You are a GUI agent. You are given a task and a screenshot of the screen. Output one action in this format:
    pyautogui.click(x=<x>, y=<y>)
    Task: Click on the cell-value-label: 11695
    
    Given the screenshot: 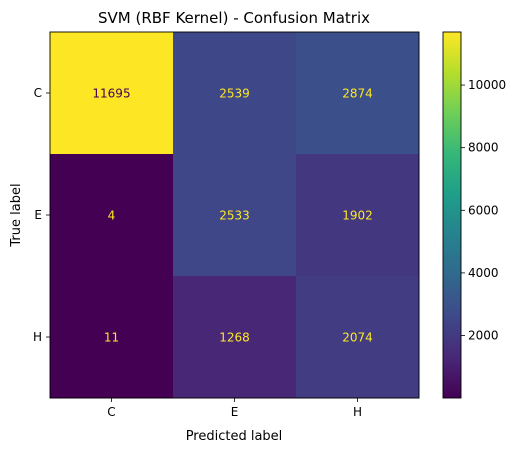 What is the action you would take?
    pyautogui.click(x=111, y=94)
    